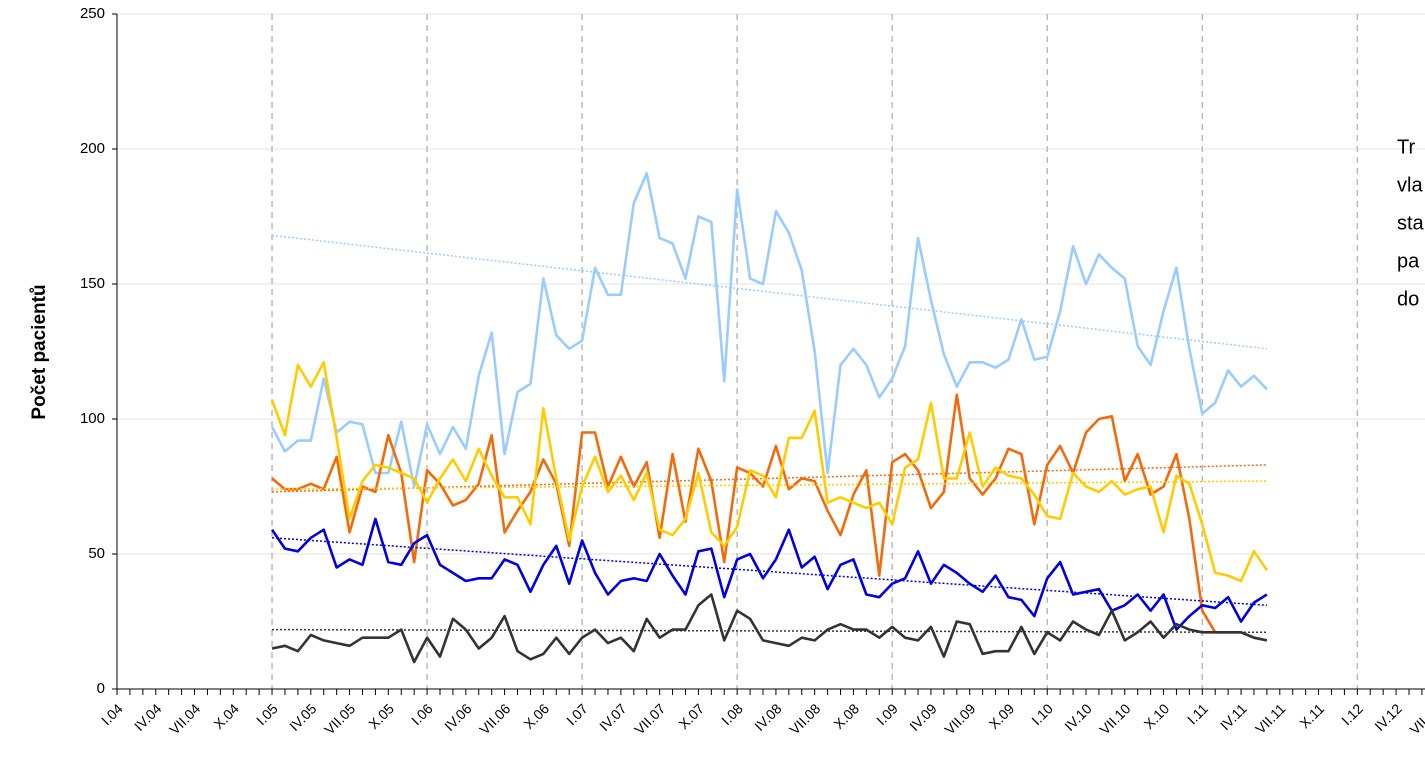 The image size is (1425, 757). Describe the element at coordinates (691, 716) in the screenshot. I see `x-tick-label: X.07` at that location.